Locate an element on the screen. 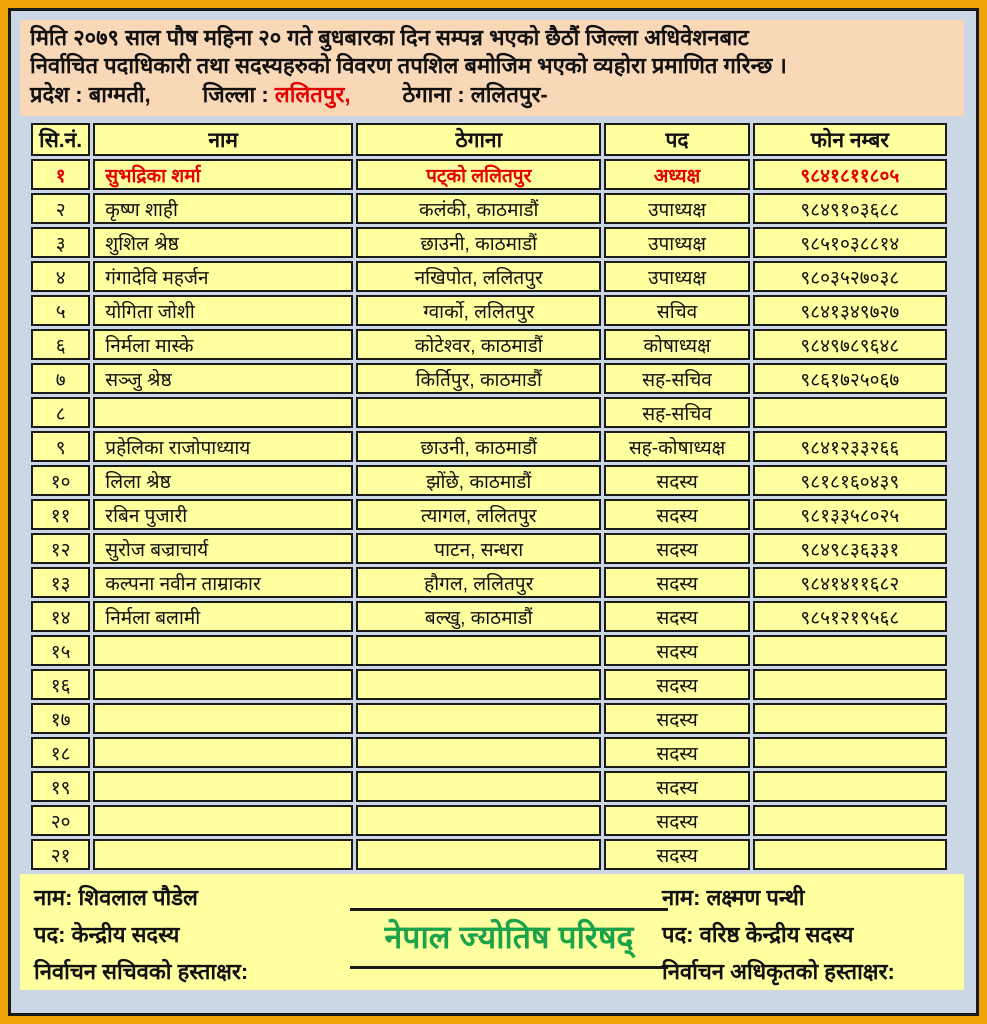  name-cell: सञ्जु श्रेष्ठ is located at coordinates (223, 378).